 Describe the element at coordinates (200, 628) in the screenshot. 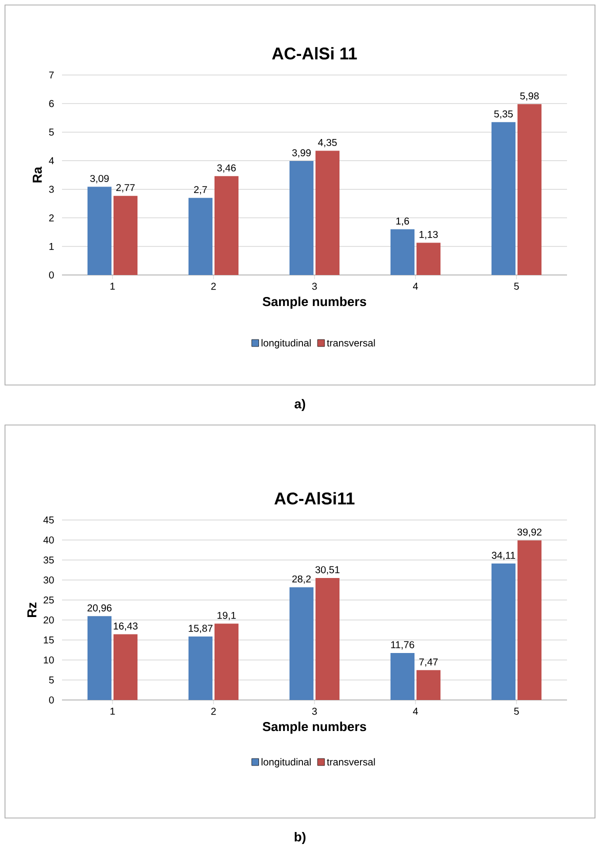

I see `data-label: 15,87` at that location.